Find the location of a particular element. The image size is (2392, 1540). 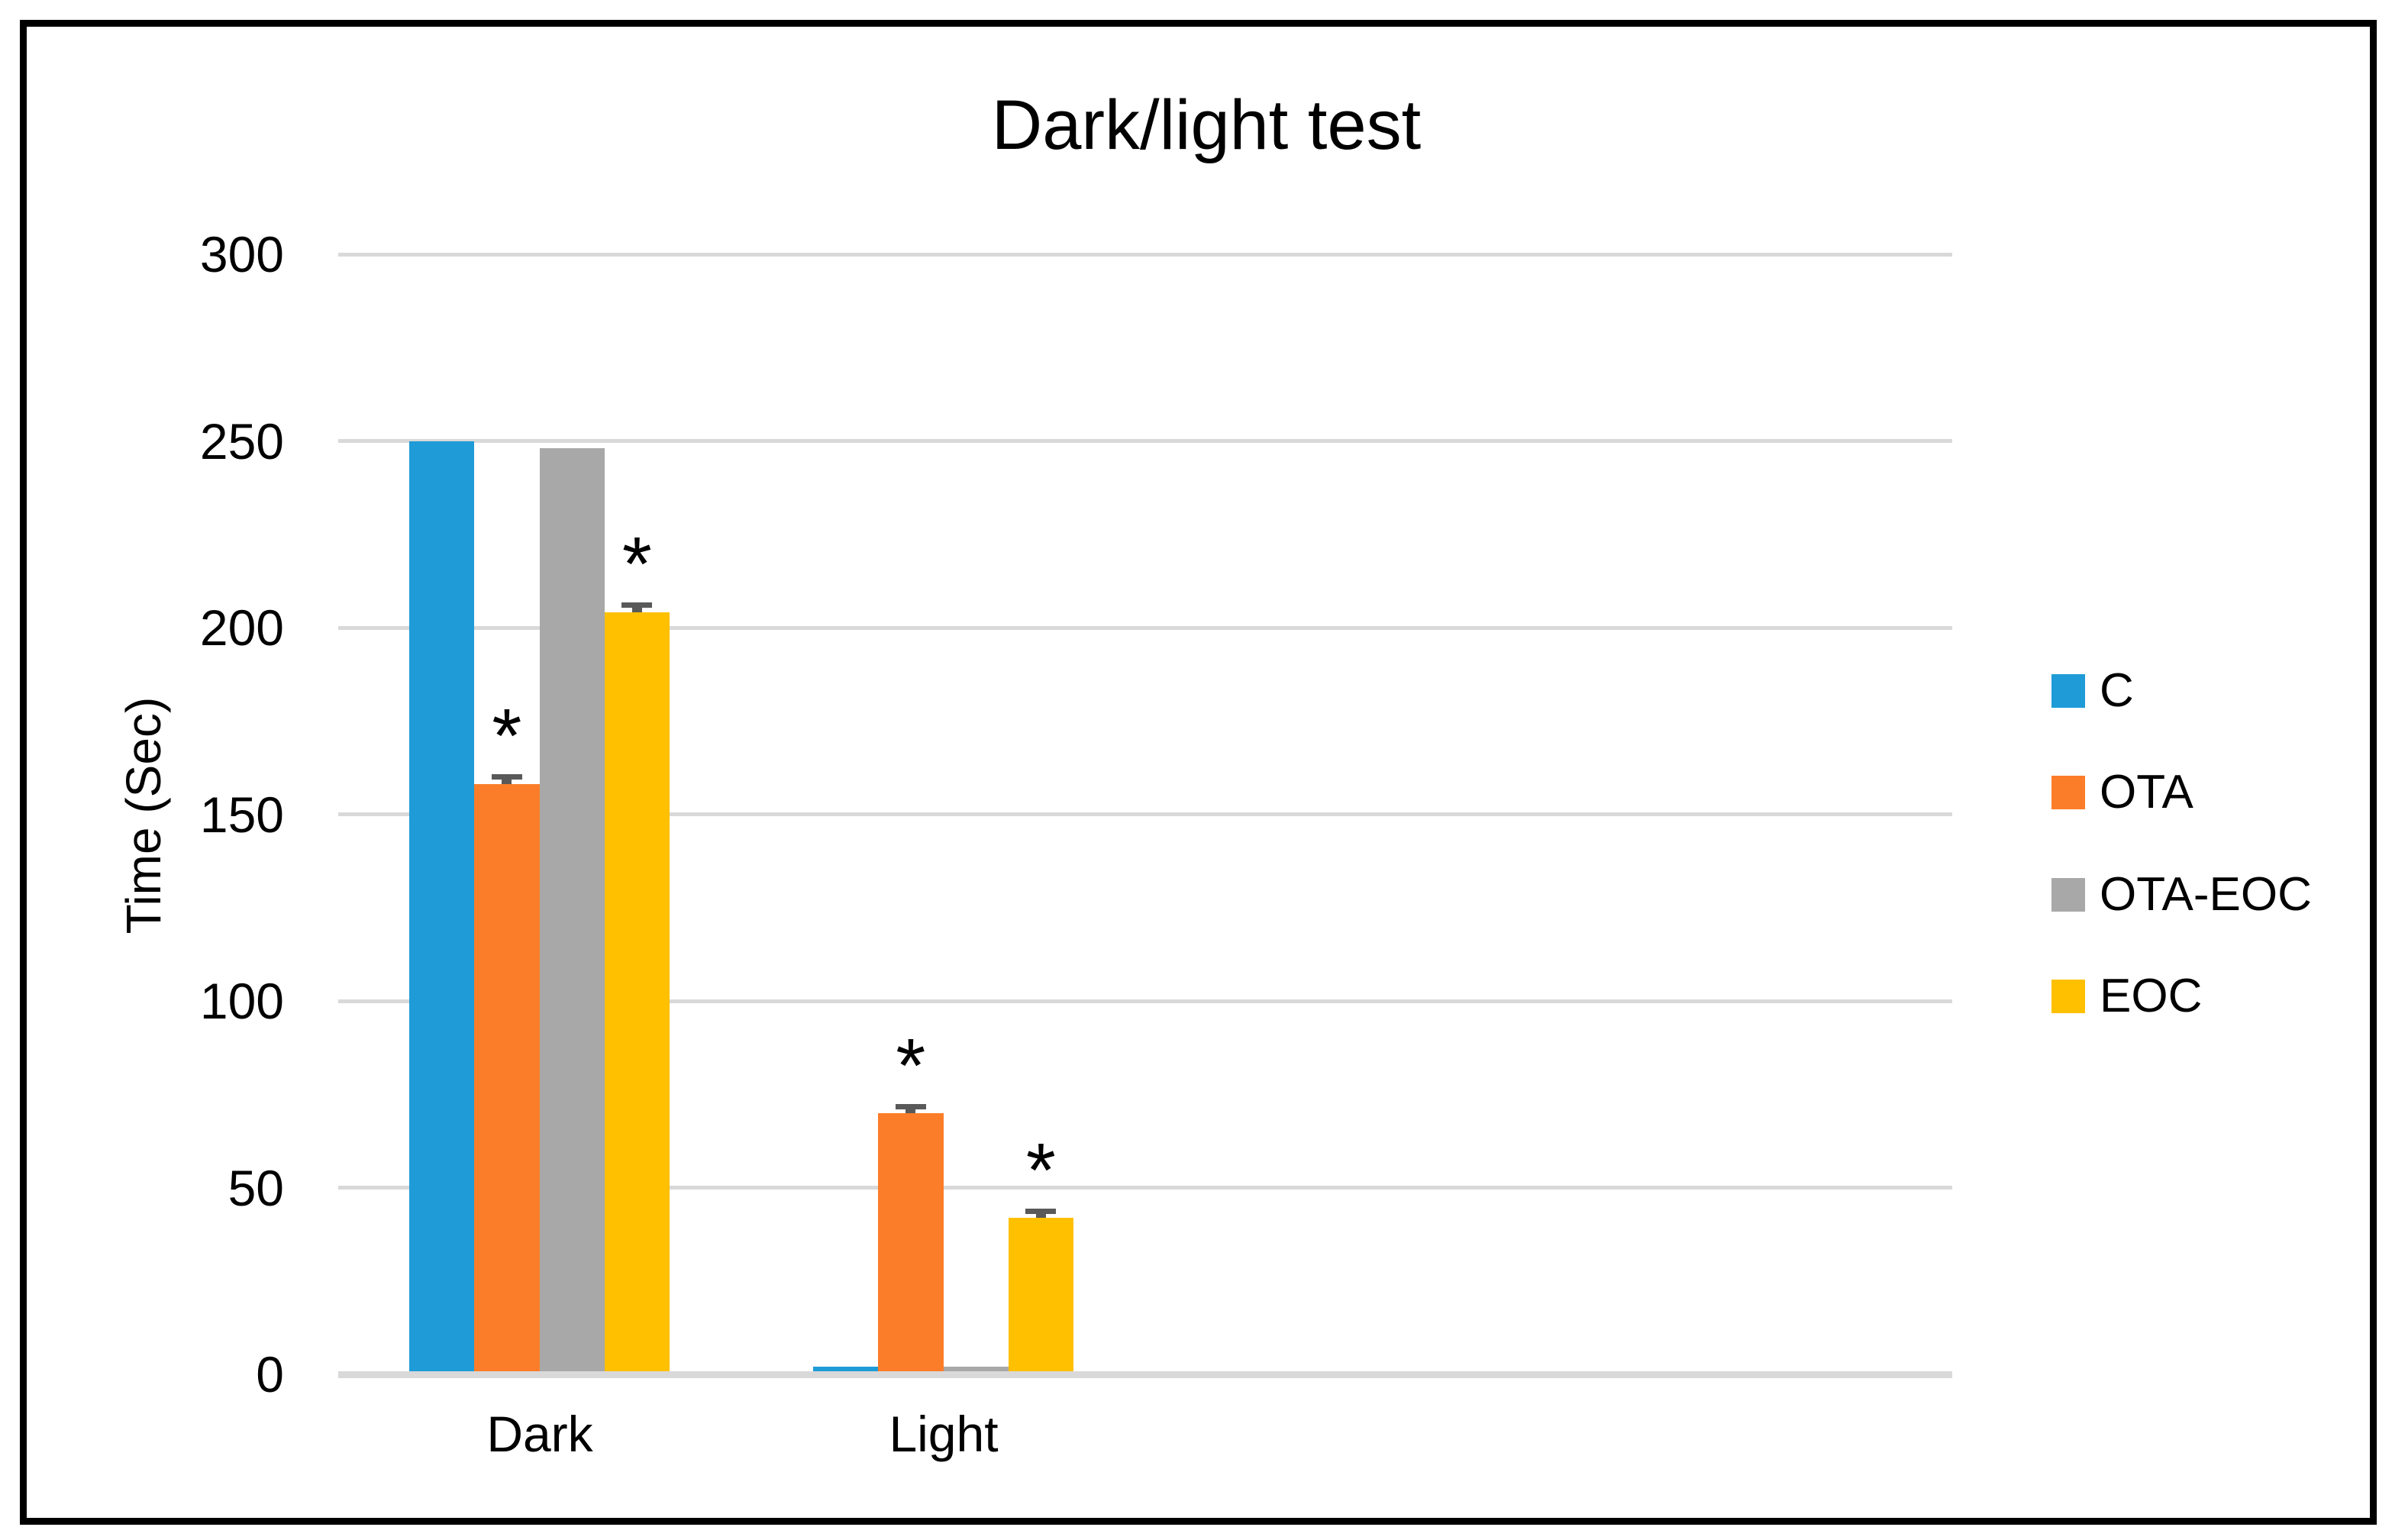

error-bar-cap-EOC-Dark is located at coordinates (637, 605).